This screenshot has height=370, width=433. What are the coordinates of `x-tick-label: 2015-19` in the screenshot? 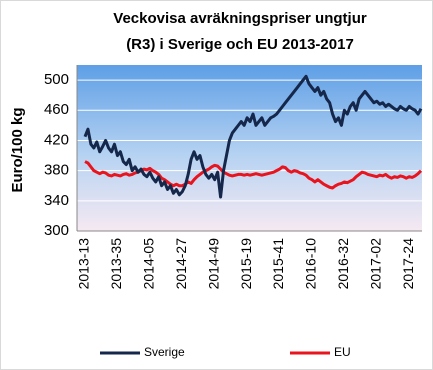 It's located at (246, 264).